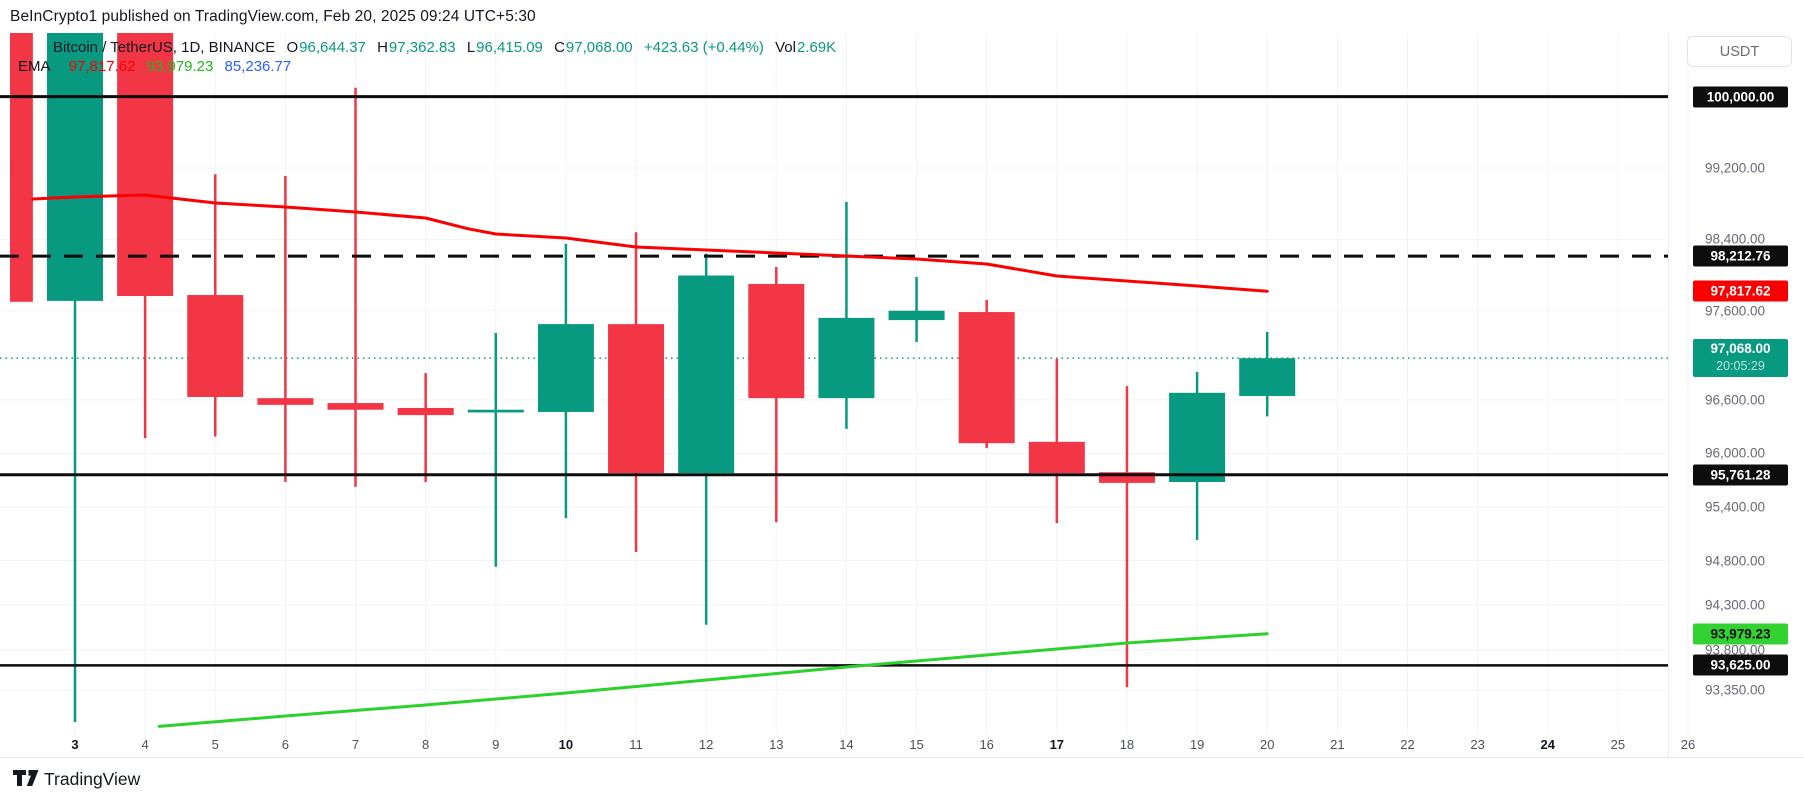 This screenshot has width=1804, height=803. I want to click on price-axis-label: 93,800.00, so click(1735, 650).